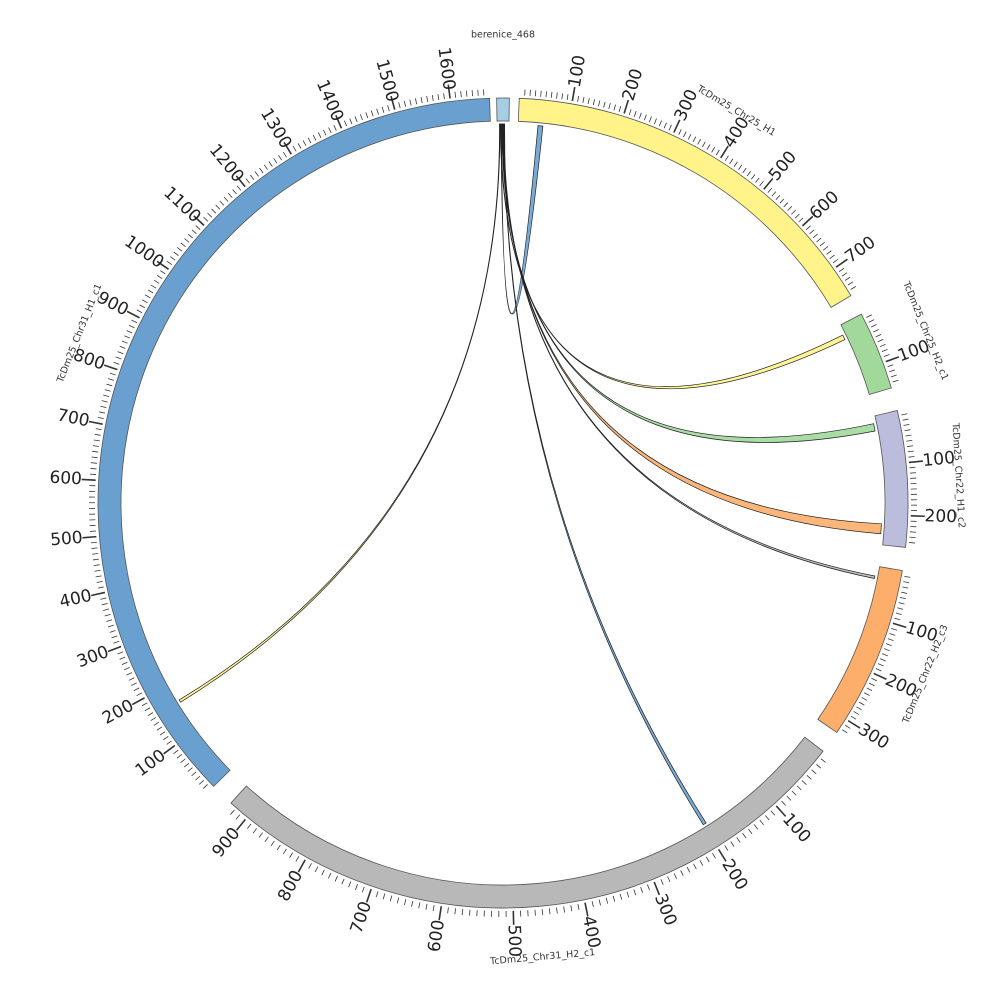 The height and width of the screenshot is (1000, 1000). Describe the element at coordinates (76, 599) in the screenshot. I see `tick-label: 400` at that location.